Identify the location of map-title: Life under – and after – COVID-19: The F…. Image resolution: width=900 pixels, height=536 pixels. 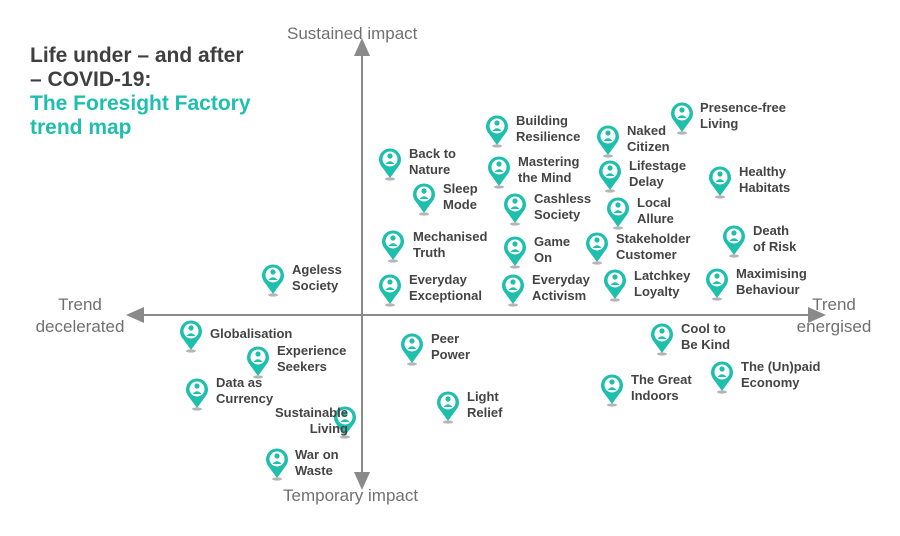
(145, 92).